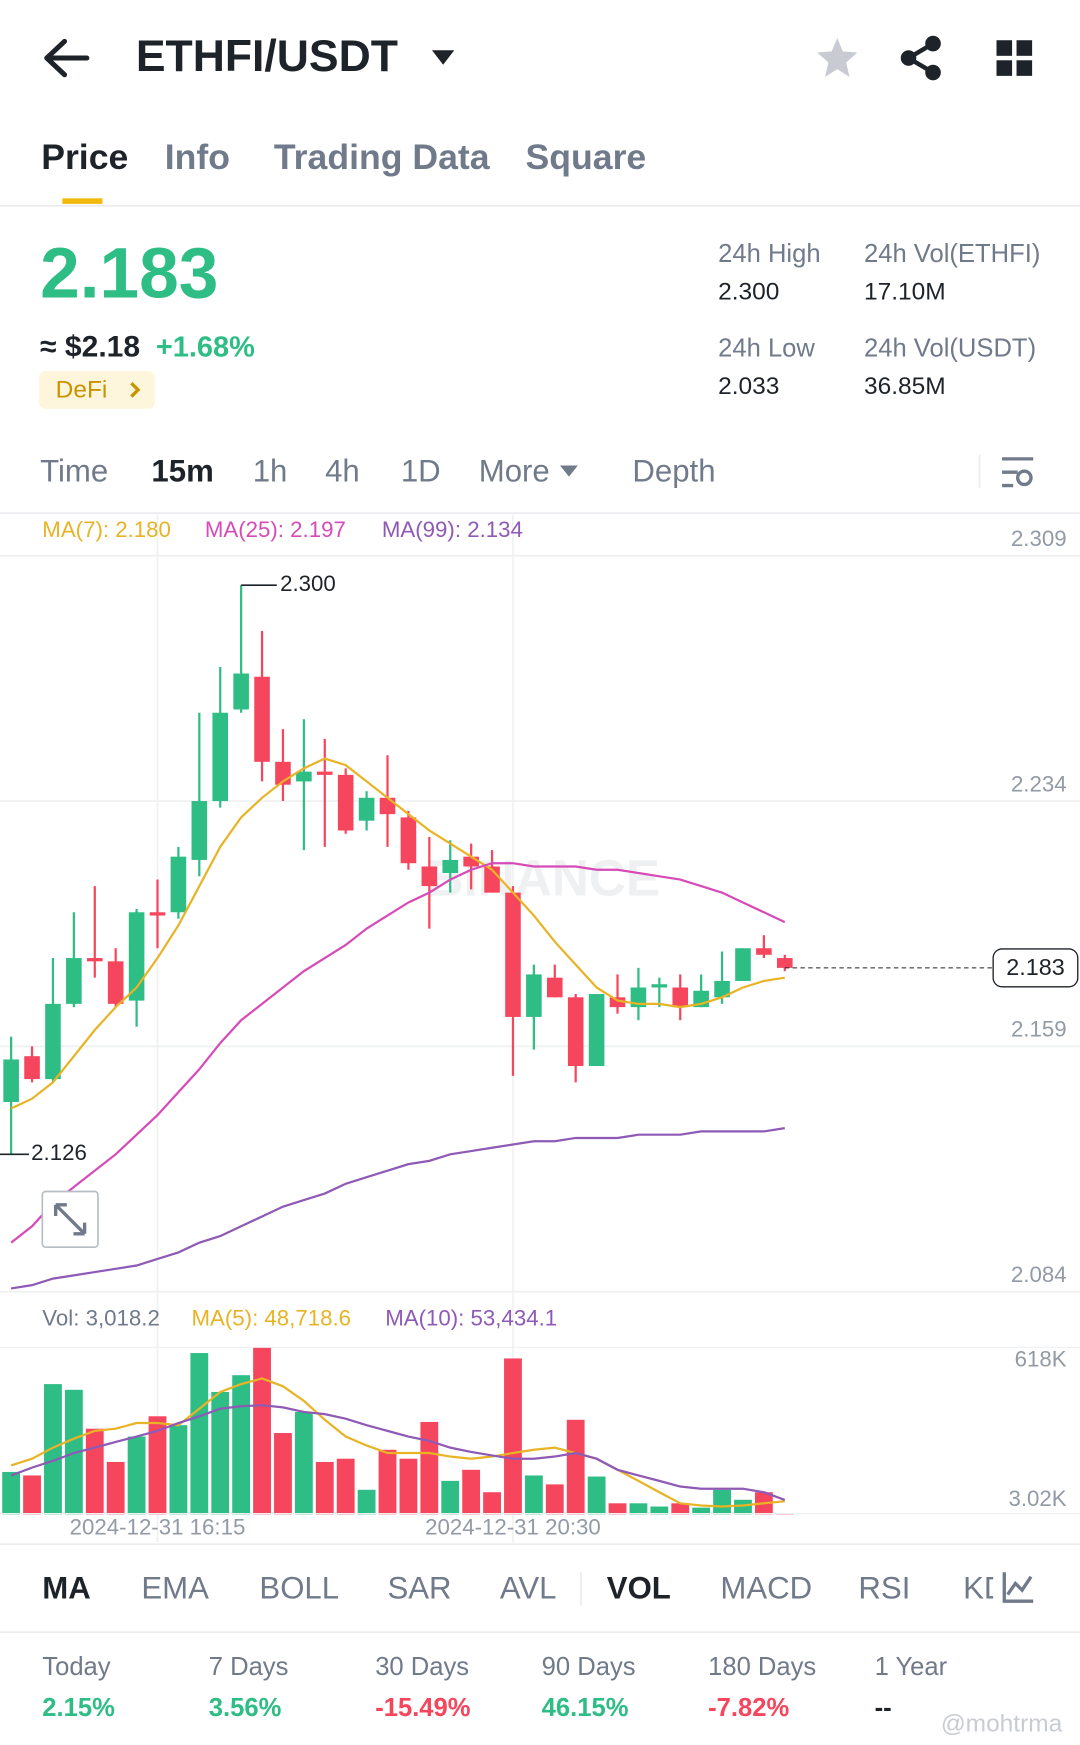  Describe the element at coordinates (1039, 538) in the screenshot. I see `y-tick-label: 2.309` at that location.